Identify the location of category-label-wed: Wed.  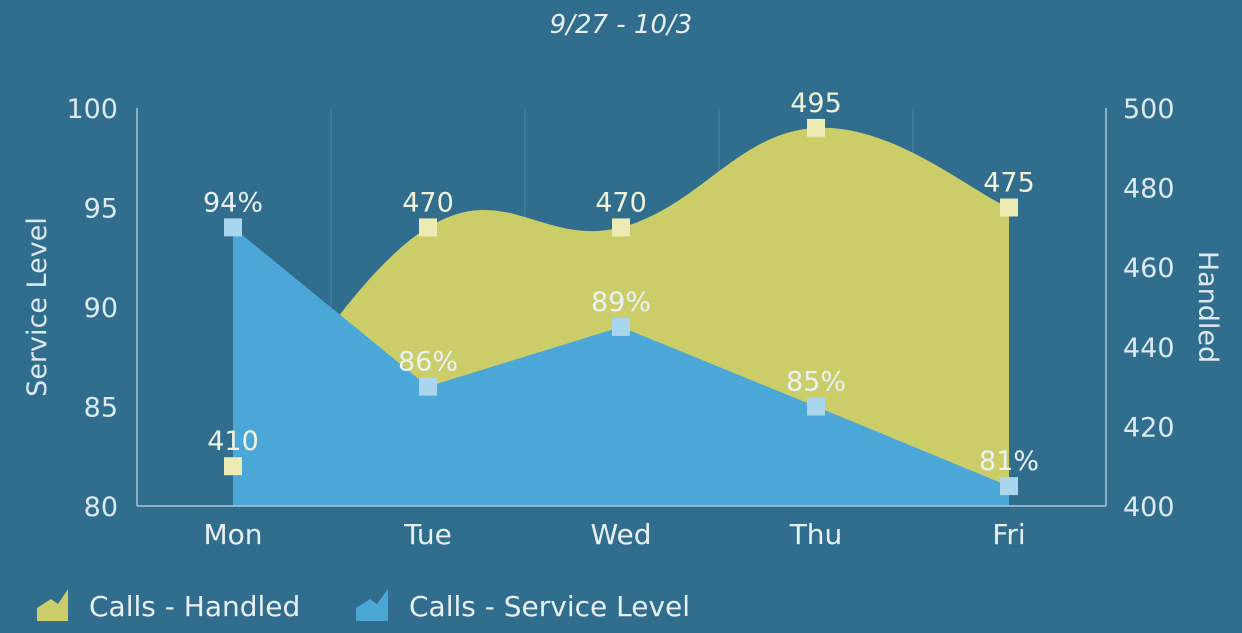
(620, 534).